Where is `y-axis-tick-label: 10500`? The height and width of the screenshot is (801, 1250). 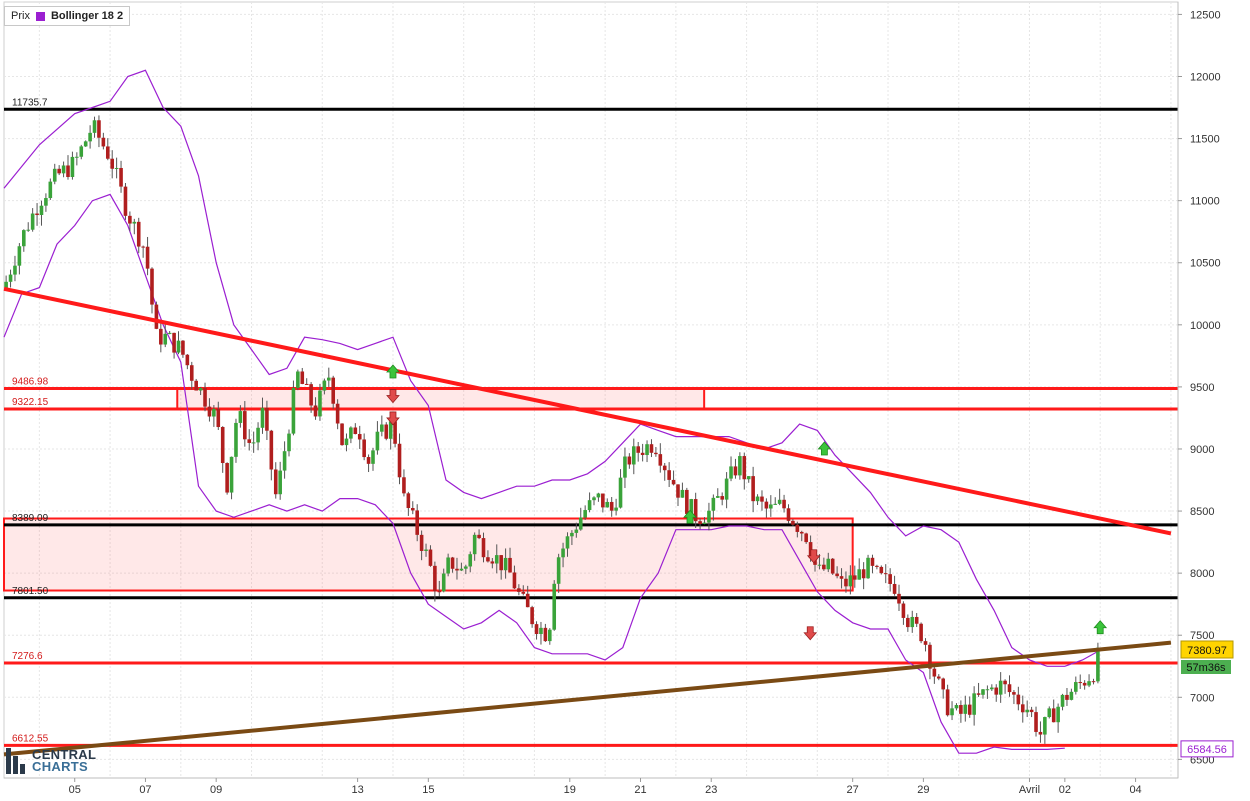 y-axis-tick-label: 10500 is located at coordinates (1205, 264).